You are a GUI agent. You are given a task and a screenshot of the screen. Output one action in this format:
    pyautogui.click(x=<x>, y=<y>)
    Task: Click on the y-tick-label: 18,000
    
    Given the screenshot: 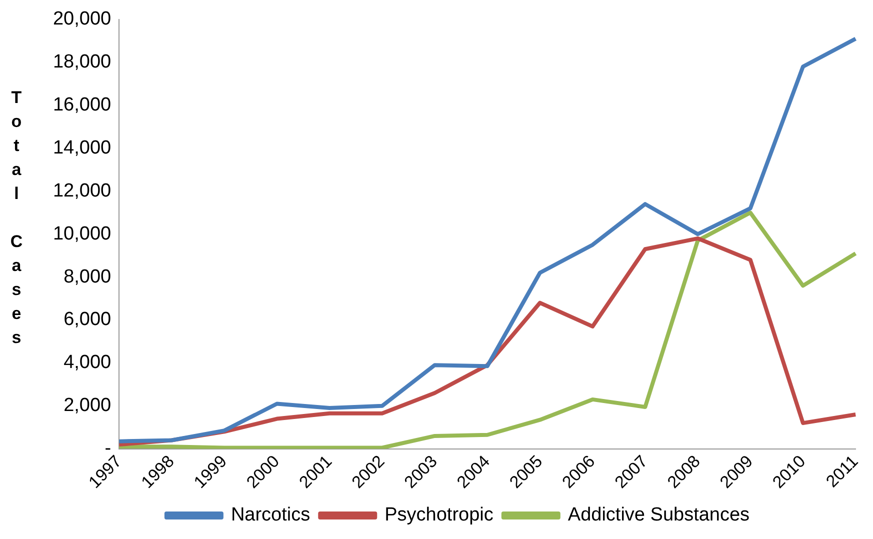 What is the action you would take?
    pyautogui.click(x=82, y=62)
    